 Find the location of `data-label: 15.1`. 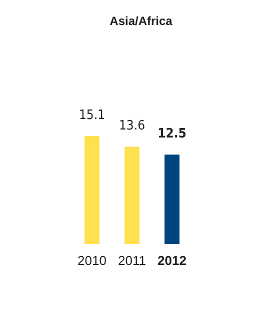

data-label: 15.1 is located at coordinates (92, 115).